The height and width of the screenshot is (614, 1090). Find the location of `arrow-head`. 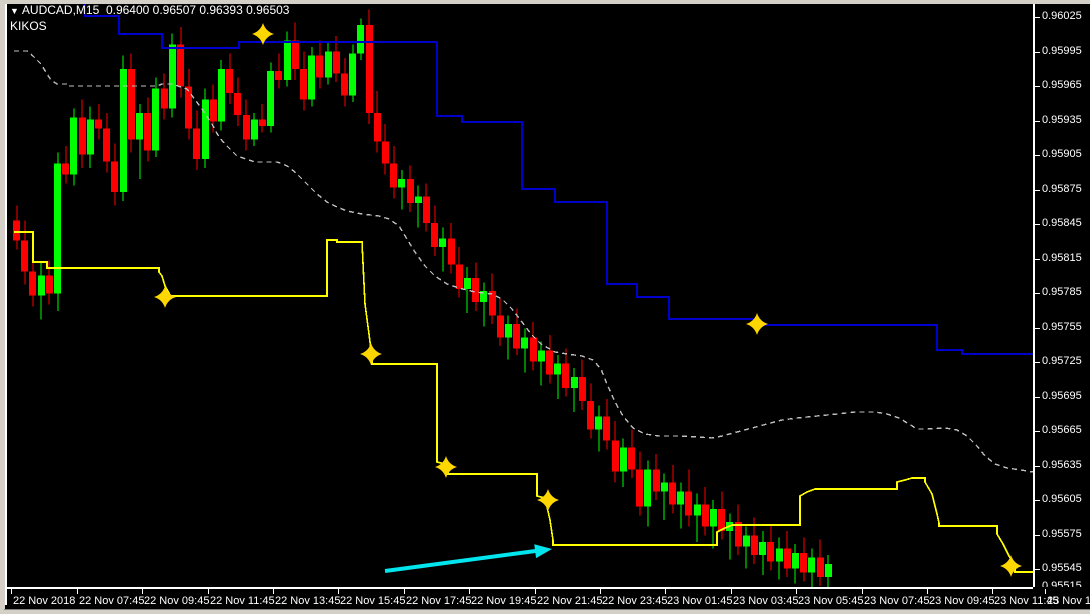

arrow-head is located at coordinates (543, 551).